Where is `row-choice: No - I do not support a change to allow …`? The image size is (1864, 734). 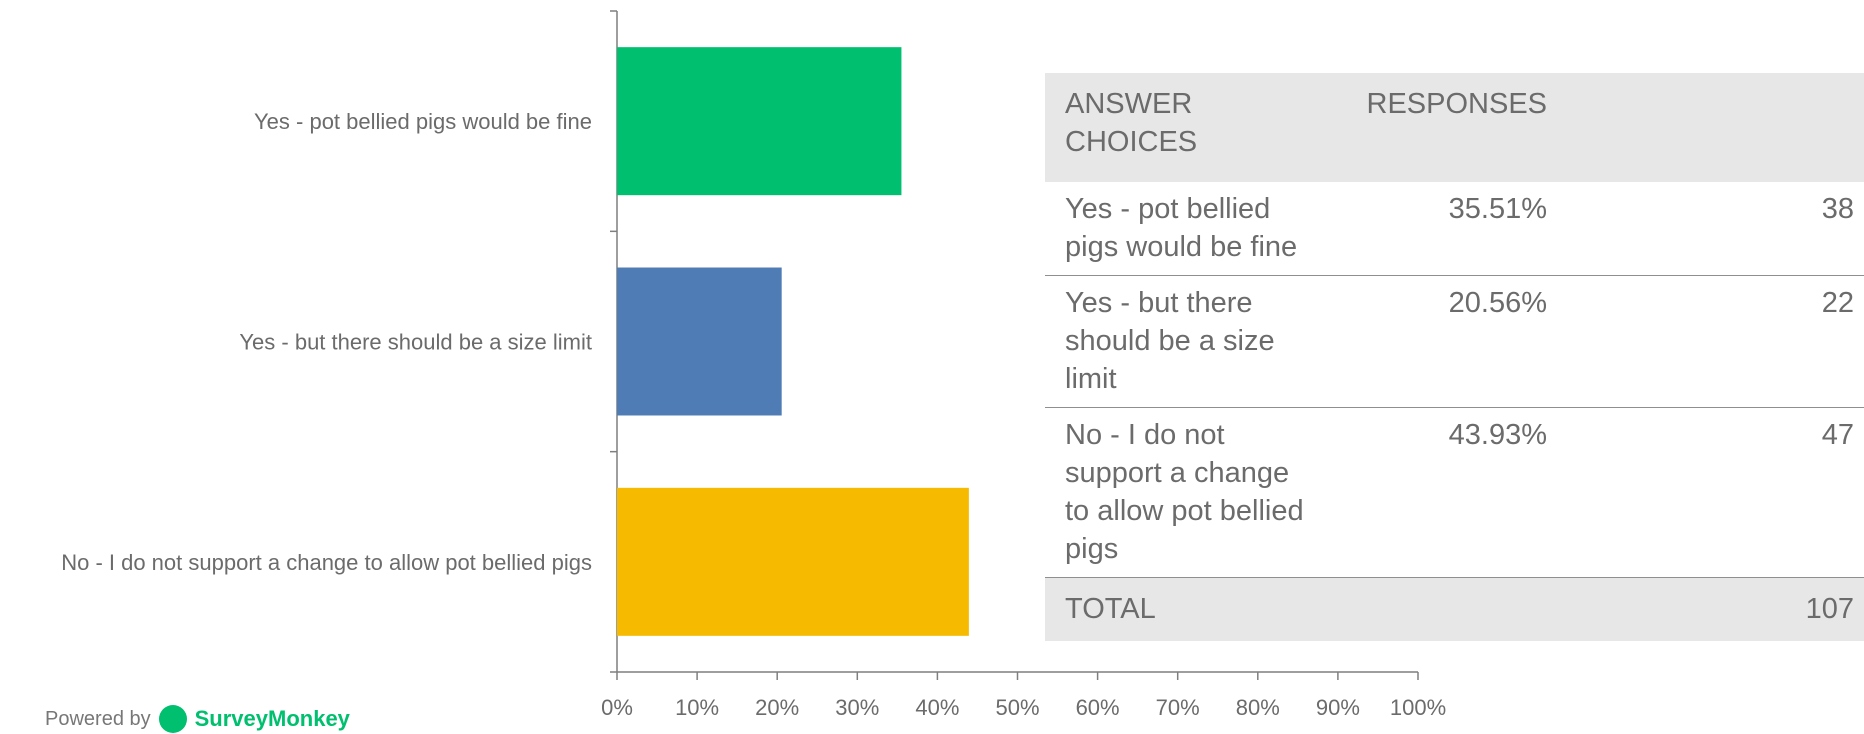
row-choice: No - I do not support a change to allow … is located at coordinates (1184, 492).